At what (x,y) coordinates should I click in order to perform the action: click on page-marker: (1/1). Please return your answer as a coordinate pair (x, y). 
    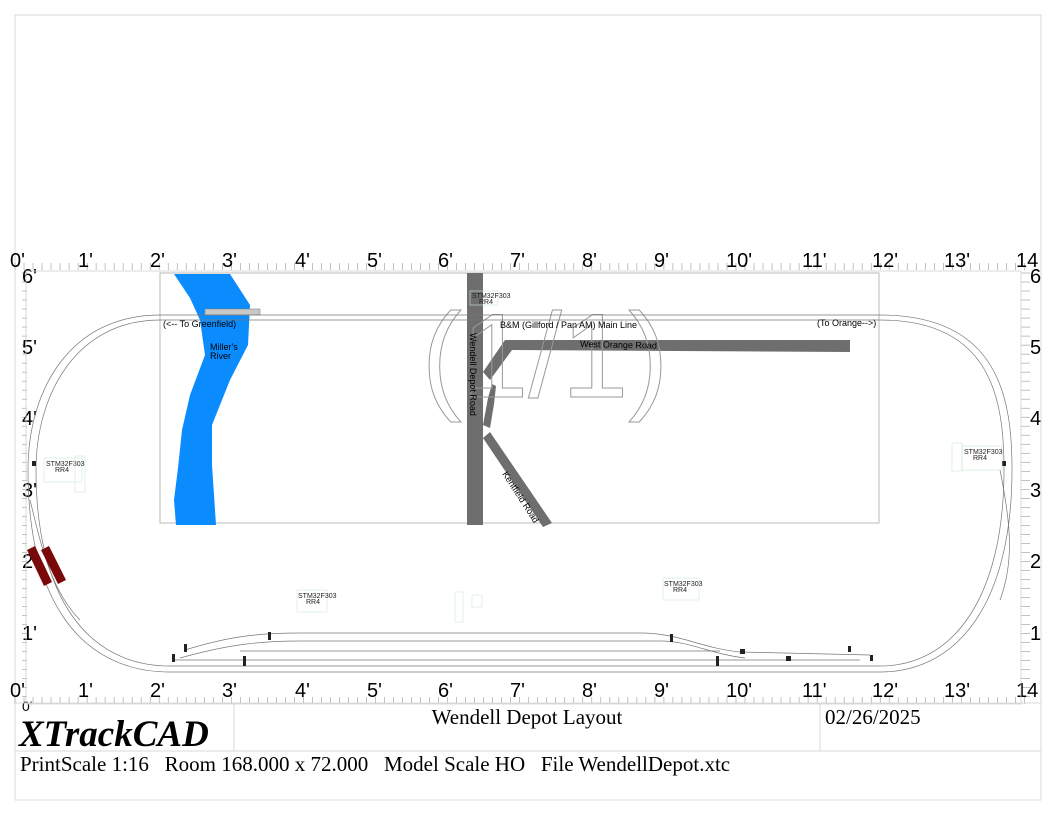
    Looking at the image, I should click on (545, 356).